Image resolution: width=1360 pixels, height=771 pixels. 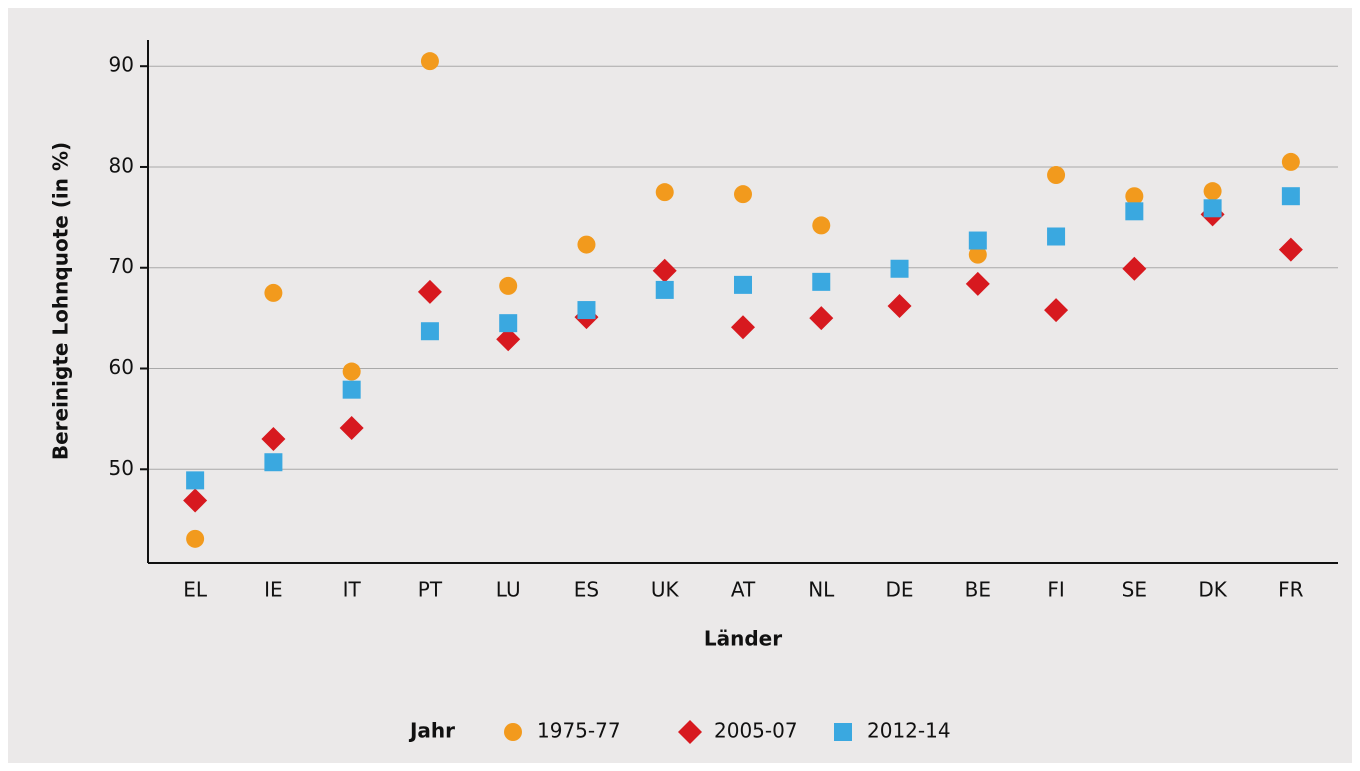 I want to click on legend-label: 1975-77, so click(x=579, y=731).